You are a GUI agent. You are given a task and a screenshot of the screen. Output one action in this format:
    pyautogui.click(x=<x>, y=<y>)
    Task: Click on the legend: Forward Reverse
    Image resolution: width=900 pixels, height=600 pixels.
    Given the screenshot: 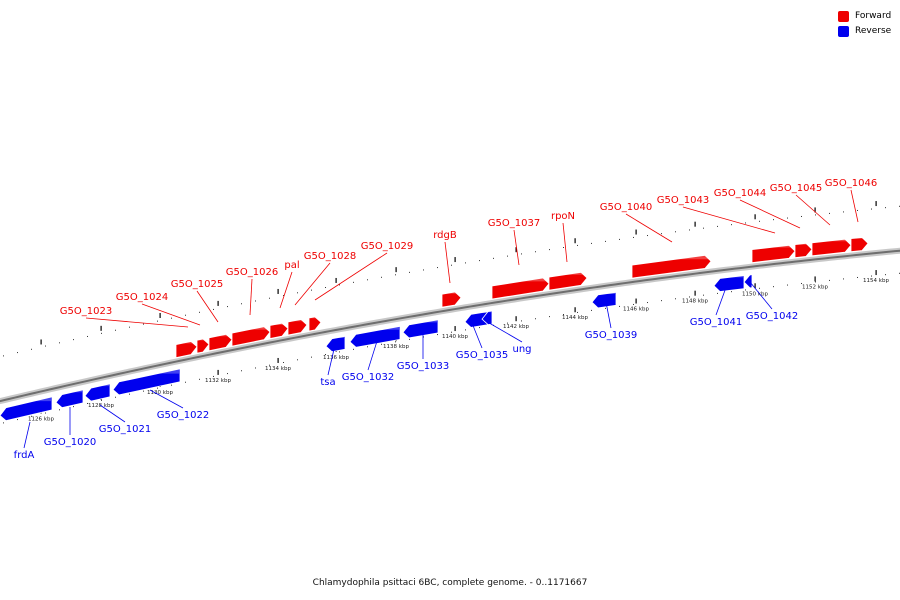 What is the action you would take?
    pyautogui.click(x=864, y=24)
    